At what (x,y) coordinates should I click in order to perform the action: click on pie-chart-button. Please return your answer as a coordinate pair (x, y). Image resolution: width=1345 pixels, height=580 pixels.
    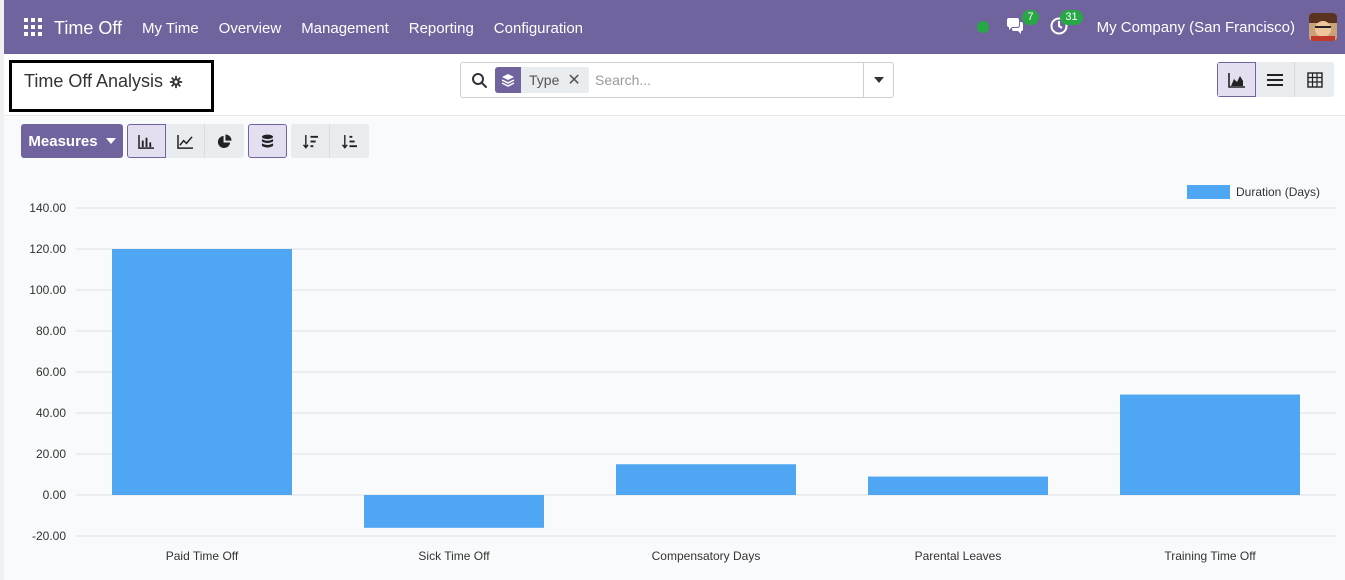
    Looking at the image, I should click on (224, 141).